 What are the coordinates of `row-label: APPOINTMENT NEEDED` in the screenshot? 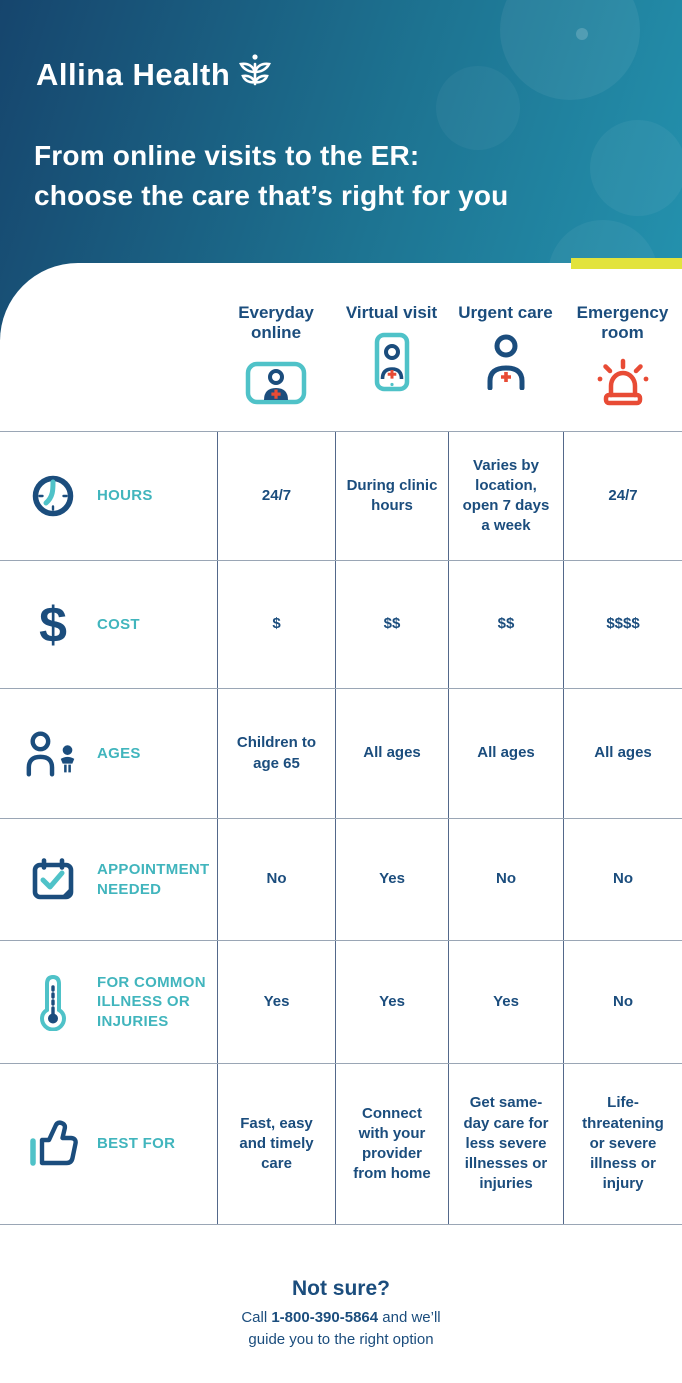 It's located at (153, 879).